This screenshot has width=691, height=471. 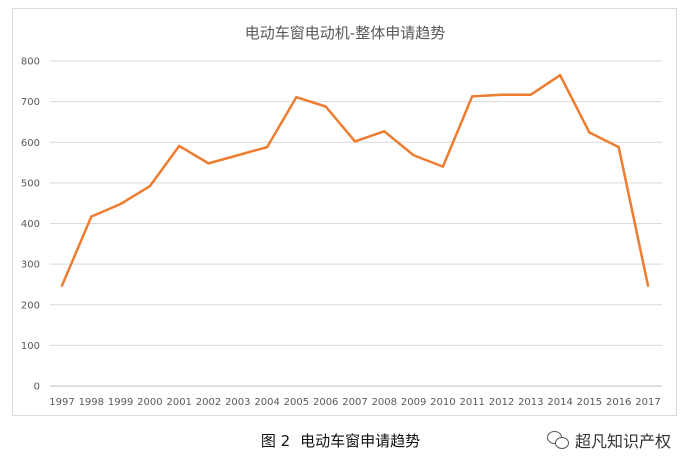 What do you see at coordinates (647, 402) in the screenshot?
I see `x-tick-label: 2017` at bounding box center [647, 402].